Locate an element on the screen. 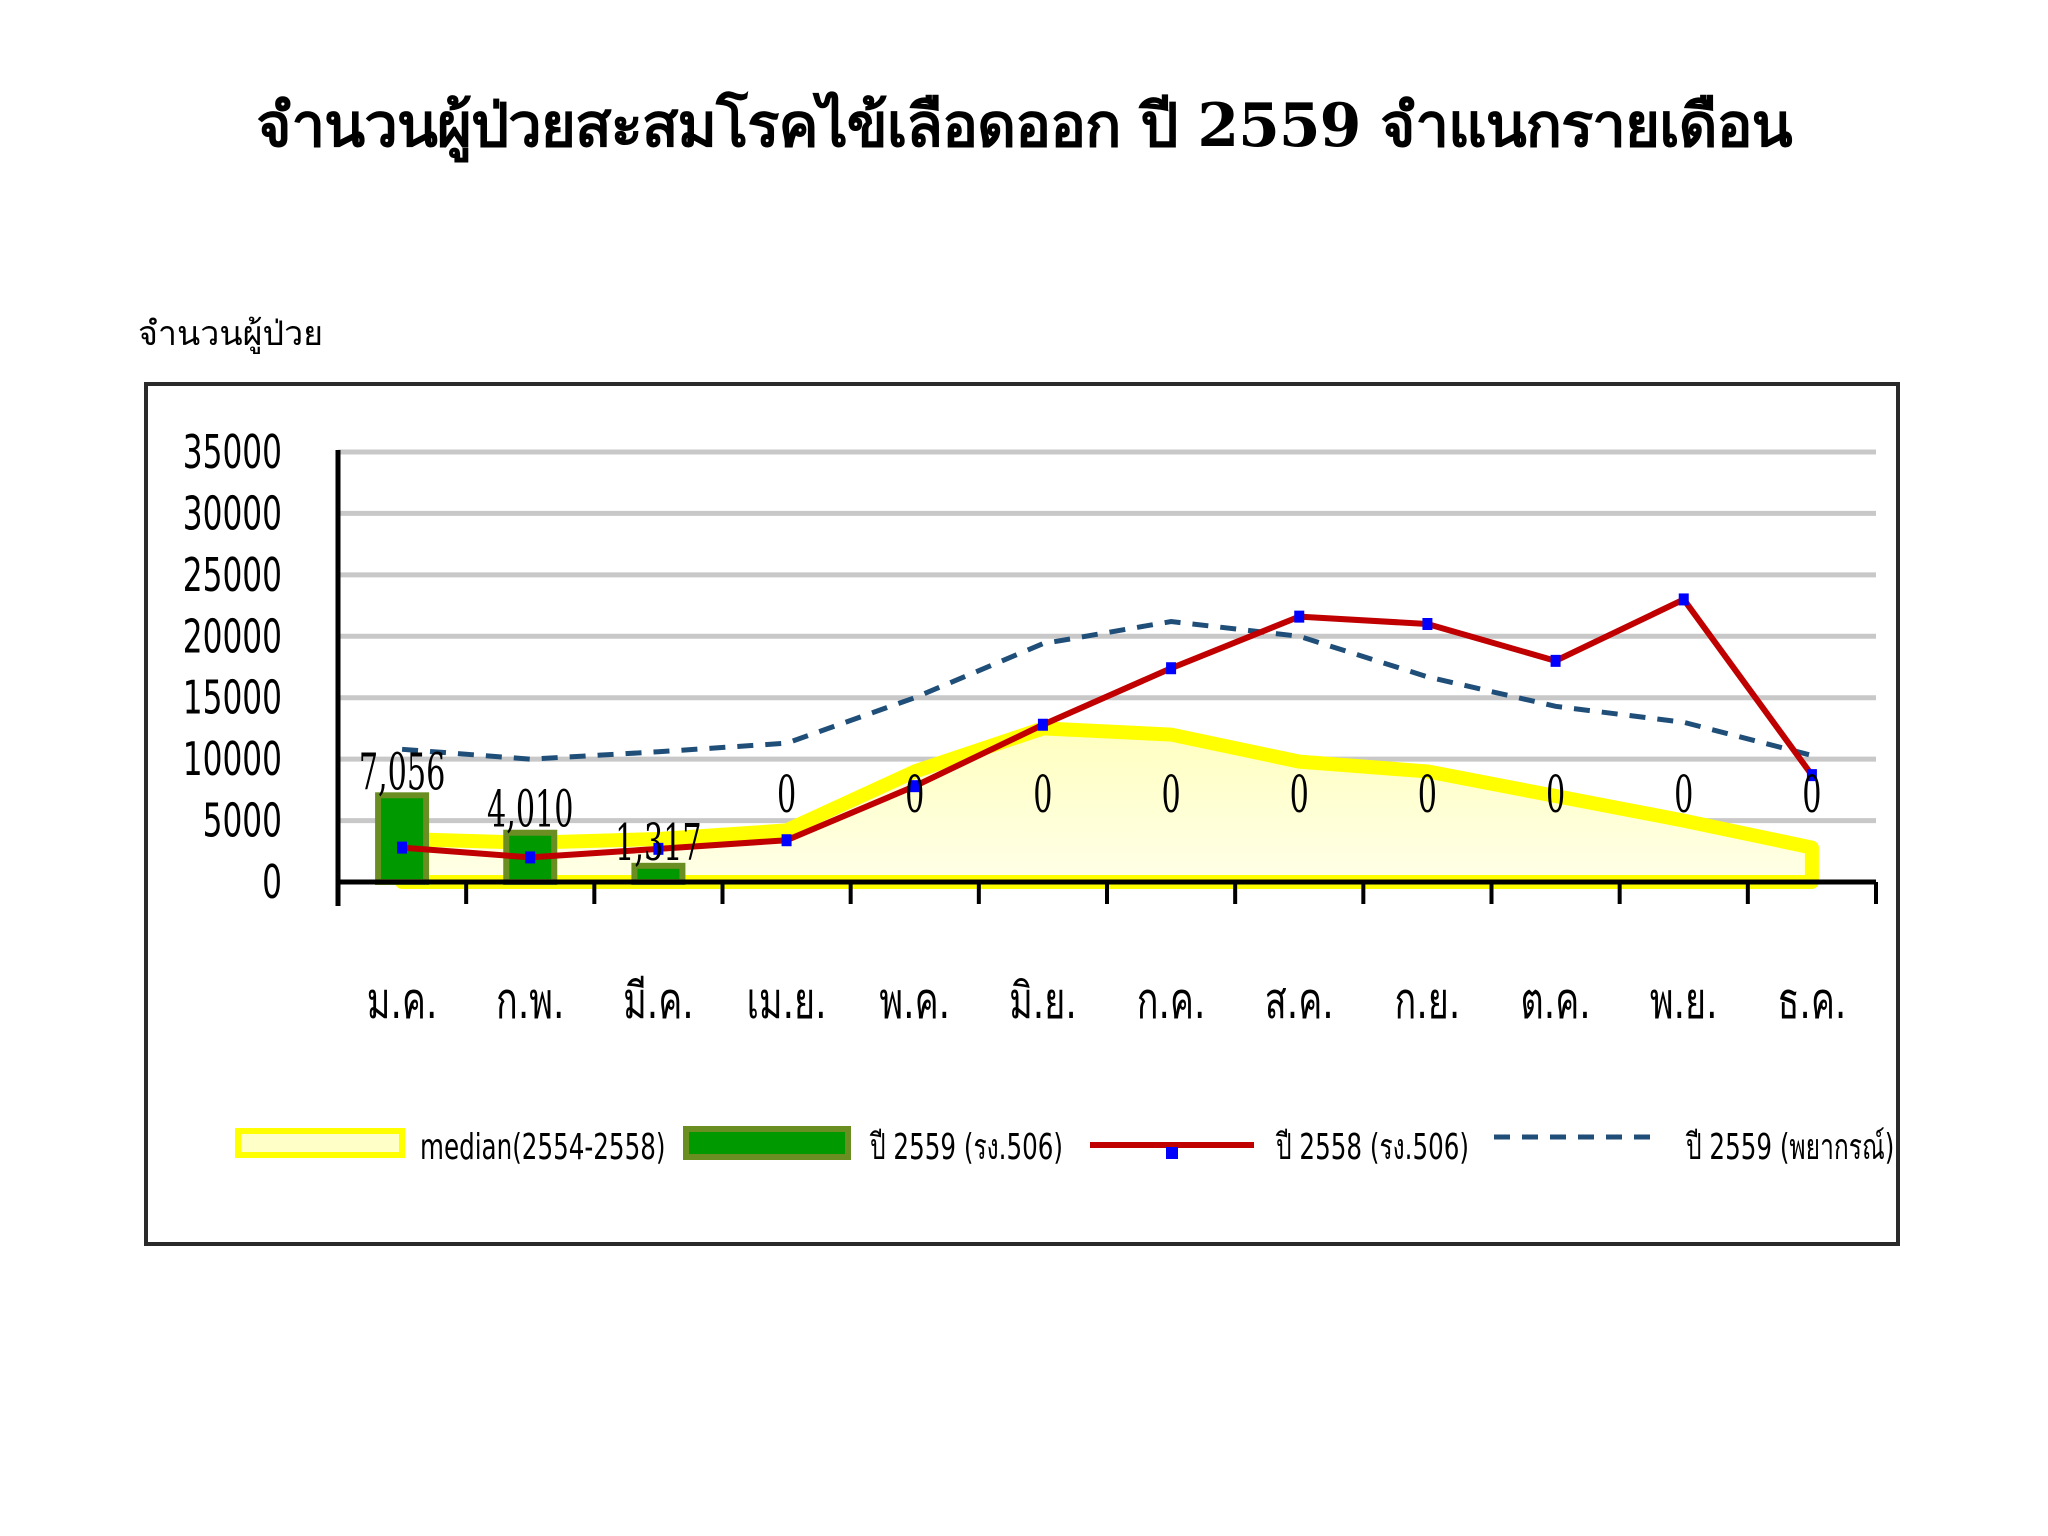  x-tick-label: ส.ค. is located at coordinates (1299, 1001).